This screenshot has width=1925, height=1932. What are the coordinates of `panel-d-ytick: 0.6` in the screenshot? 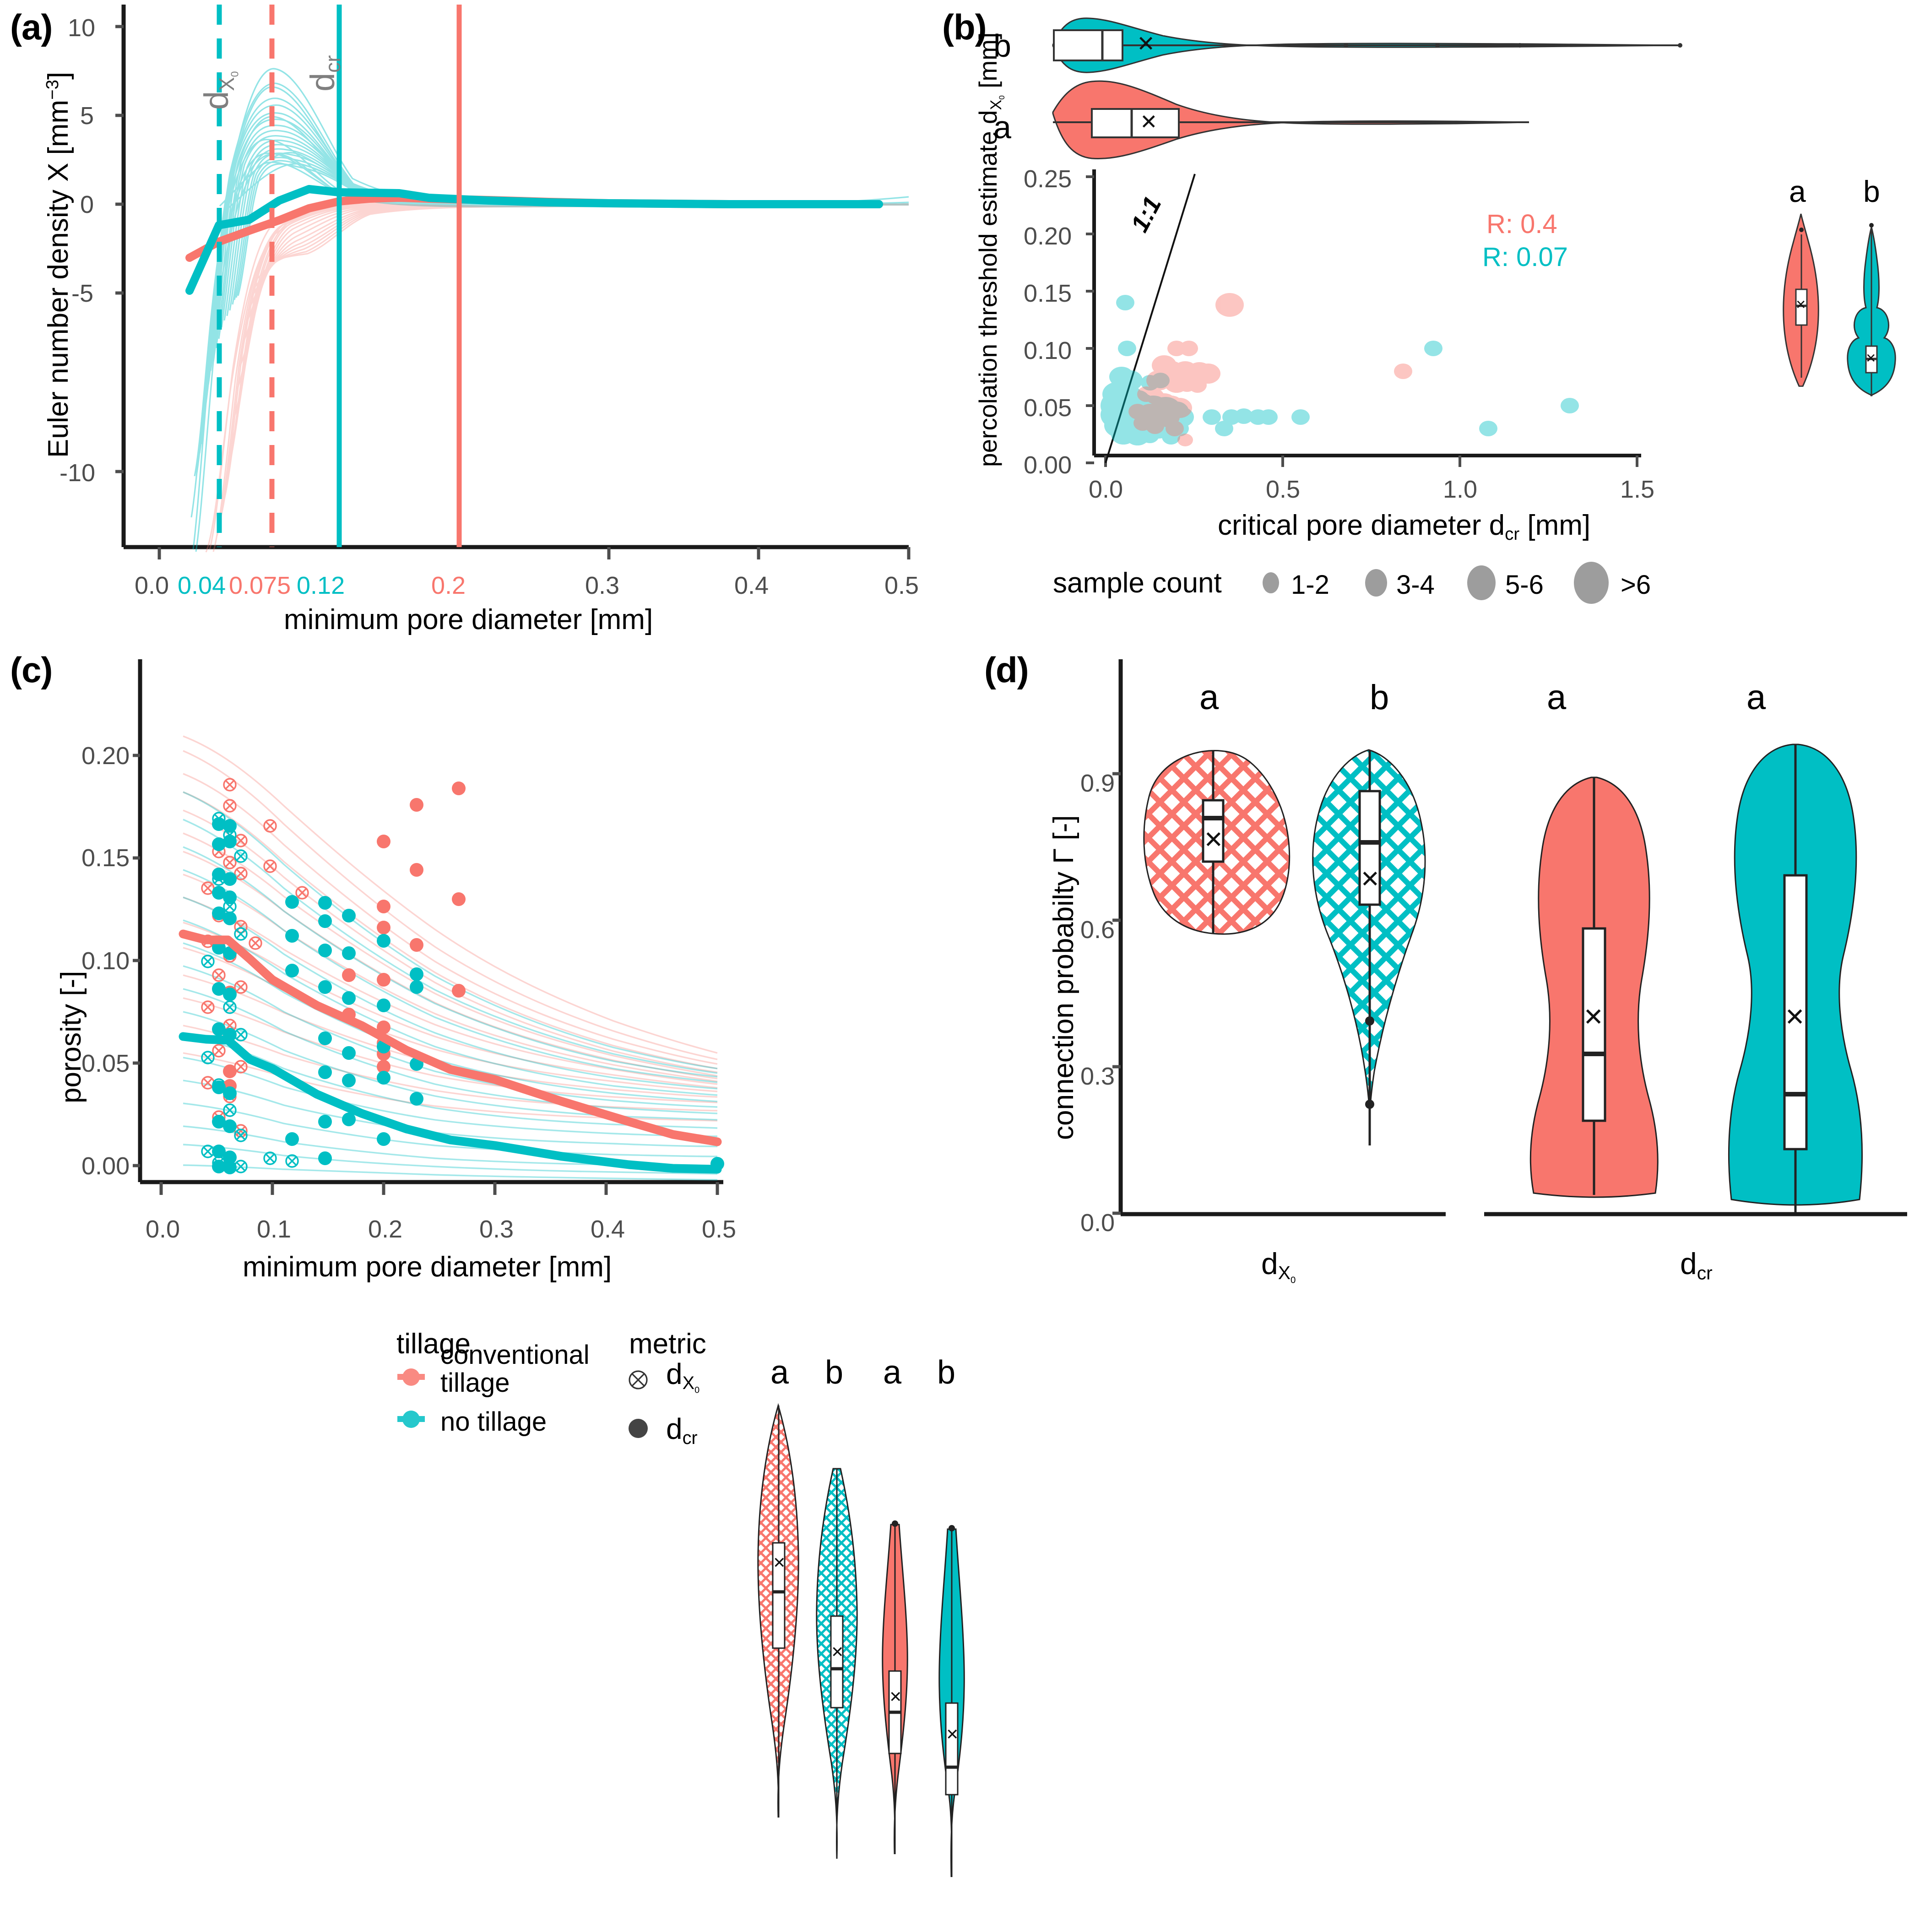 It's located at (1097, 930).